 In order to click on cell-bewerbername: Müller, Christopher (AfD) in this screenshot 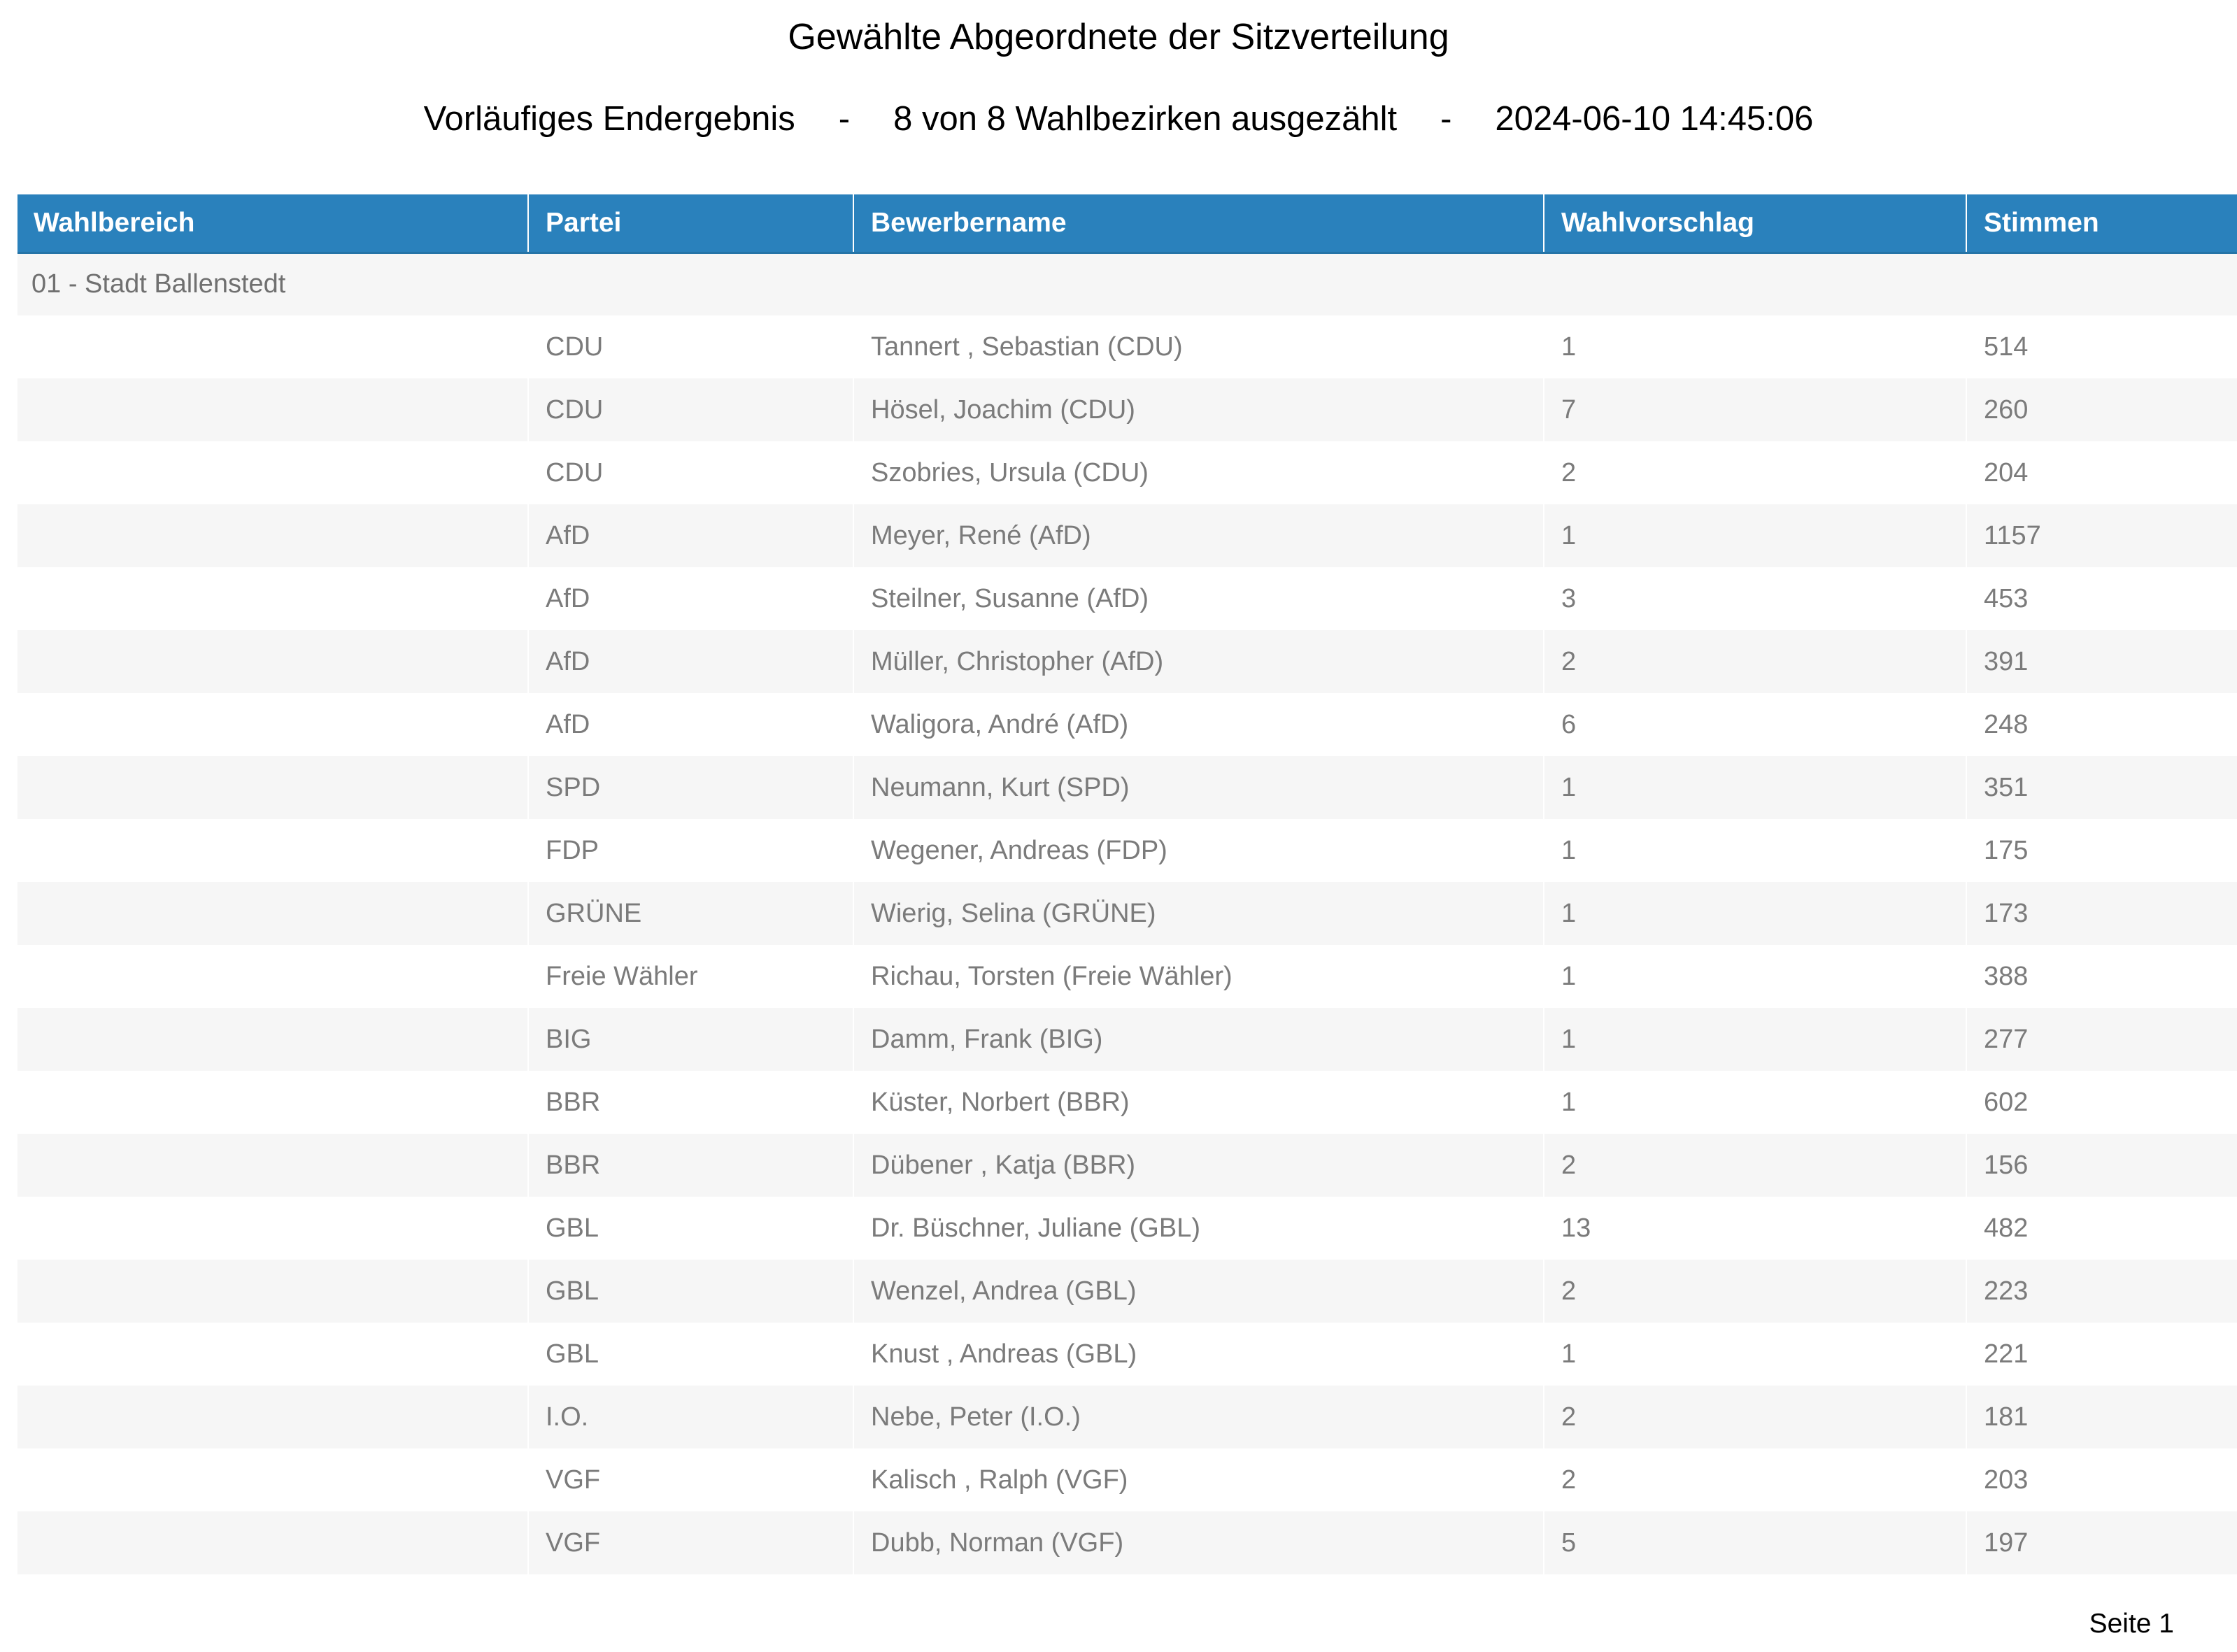, I will do `click(1198, 662)`.